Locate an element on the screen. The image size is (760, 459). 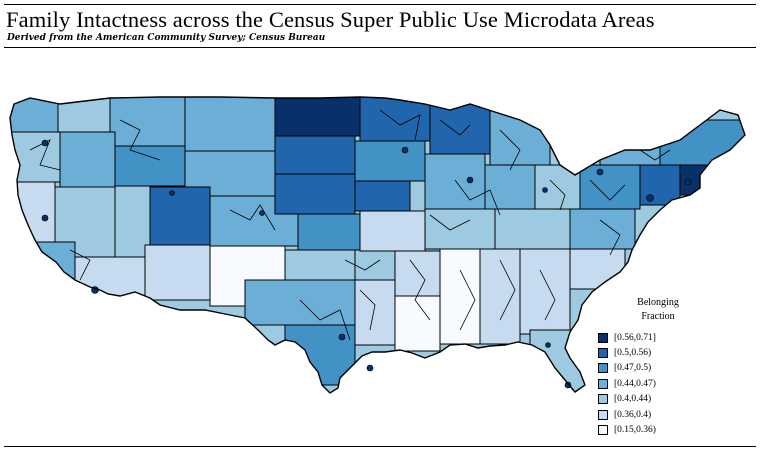
region-nd is located at coordinates (317, 117).